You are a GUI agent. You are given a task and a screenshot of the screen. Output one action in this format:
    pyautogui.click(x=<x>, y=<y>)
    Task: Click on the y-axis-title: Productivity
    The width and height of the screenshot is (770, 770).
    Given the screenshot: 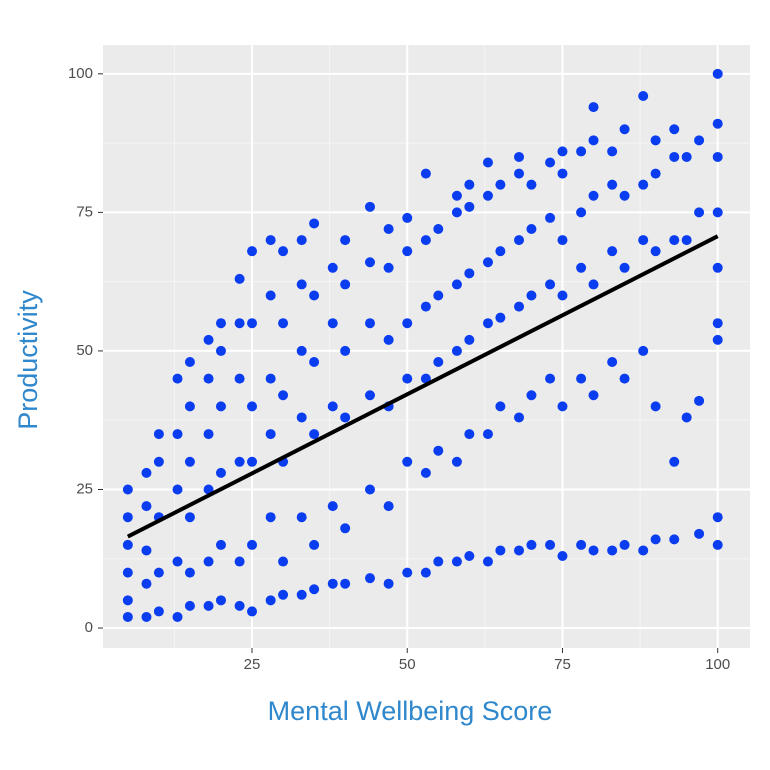 What is the action you would take?
    pyautogui.click(x=28, y=360)
    